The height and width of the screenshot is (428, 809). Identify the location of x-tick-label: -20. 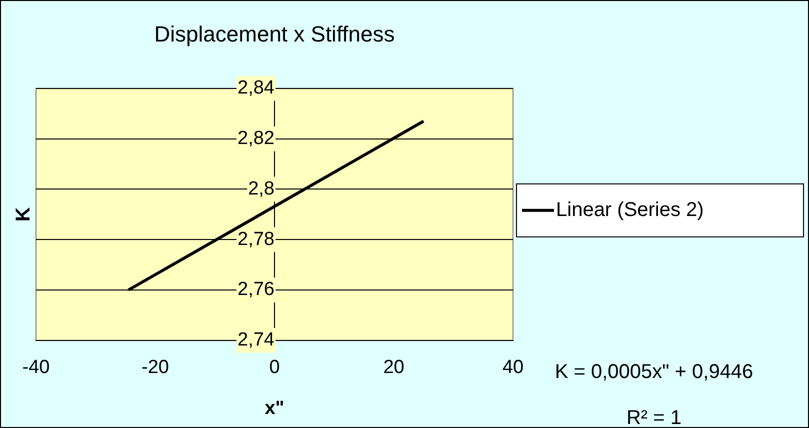
(155, 367).